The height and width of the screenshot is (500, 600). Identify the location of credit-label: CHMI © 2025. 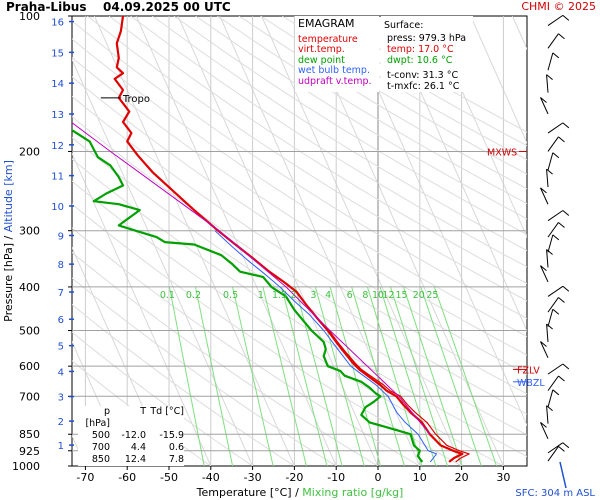
(558, 6).